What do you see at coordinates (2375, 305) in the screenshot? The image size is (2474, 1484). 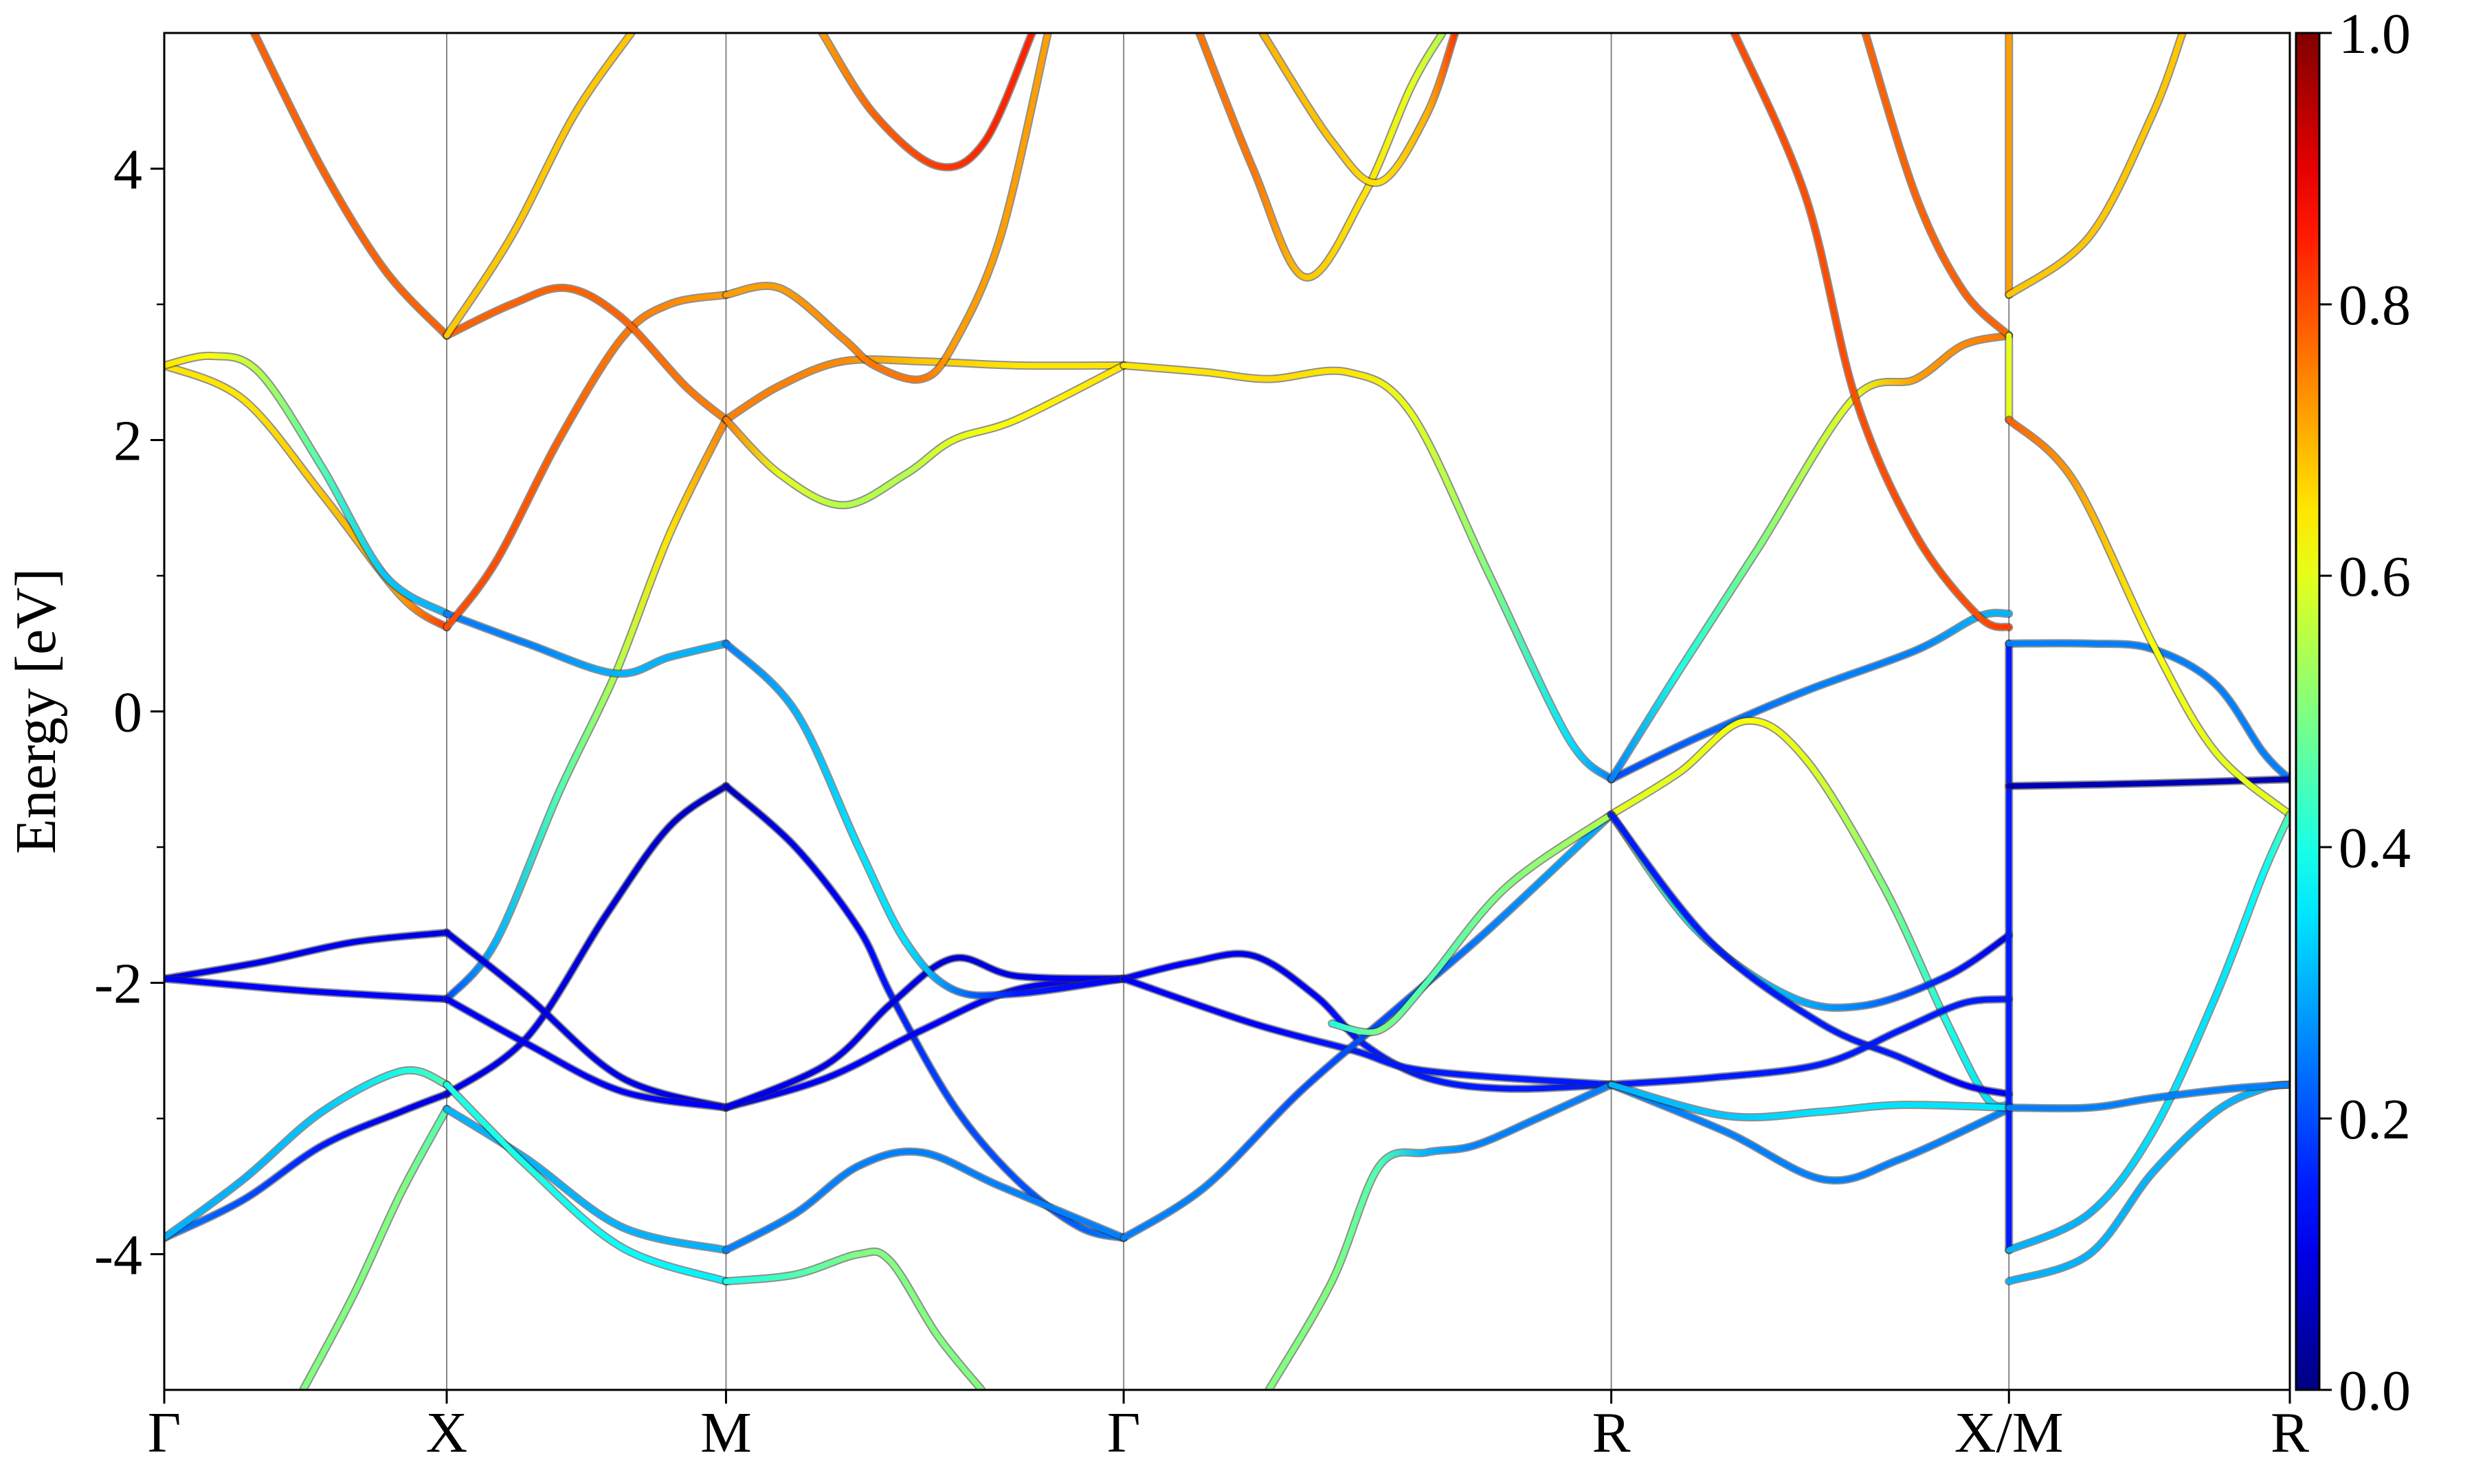 I see `colorbar-tick-label: 0.8` at bounding box center [2375, 305].